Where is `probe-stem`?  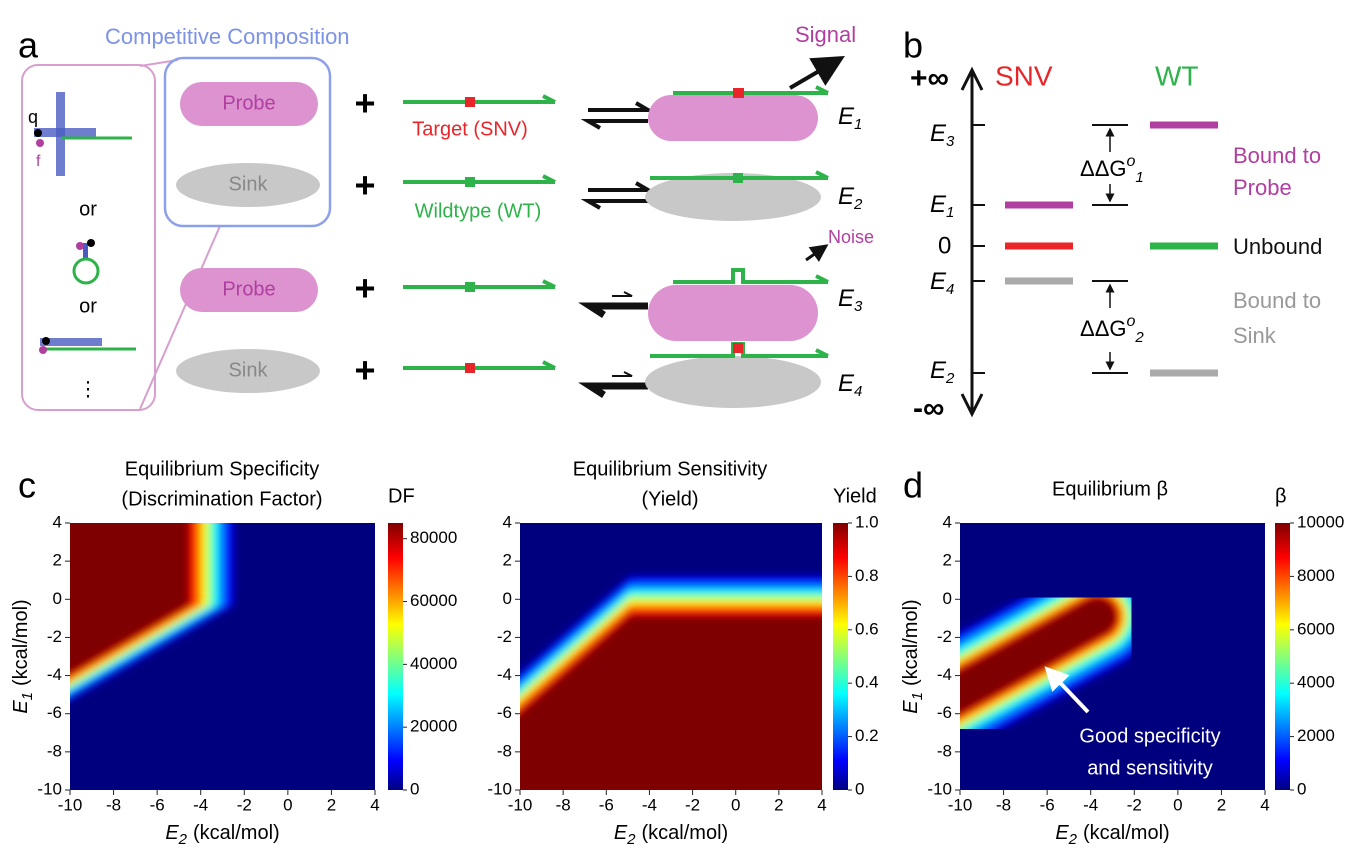 probe-stem is located at coordinates (85, 251).